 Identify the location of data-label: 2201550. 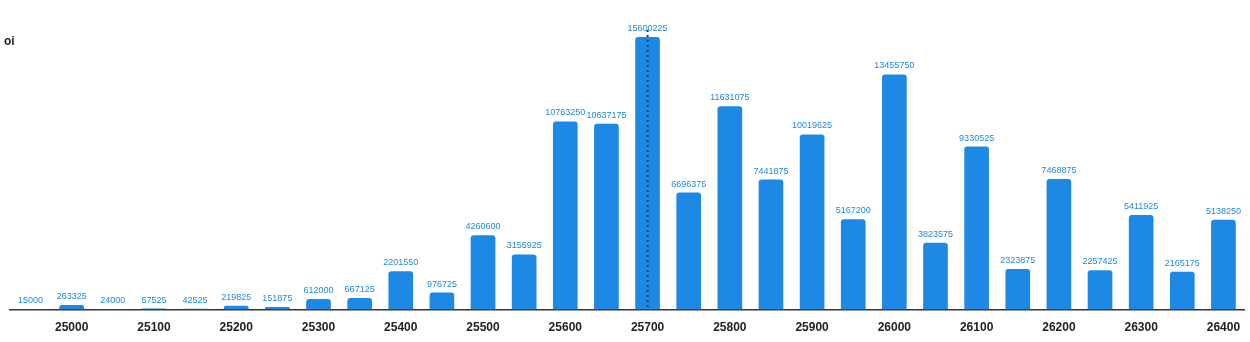
(401, 262).